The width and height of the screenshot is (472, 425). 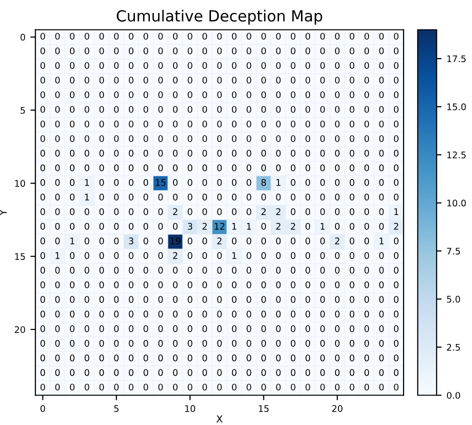 What do you see at coordinates (219, 226) in the screenshot?
I see `data-label: 12` at bounding box center [219, 226].